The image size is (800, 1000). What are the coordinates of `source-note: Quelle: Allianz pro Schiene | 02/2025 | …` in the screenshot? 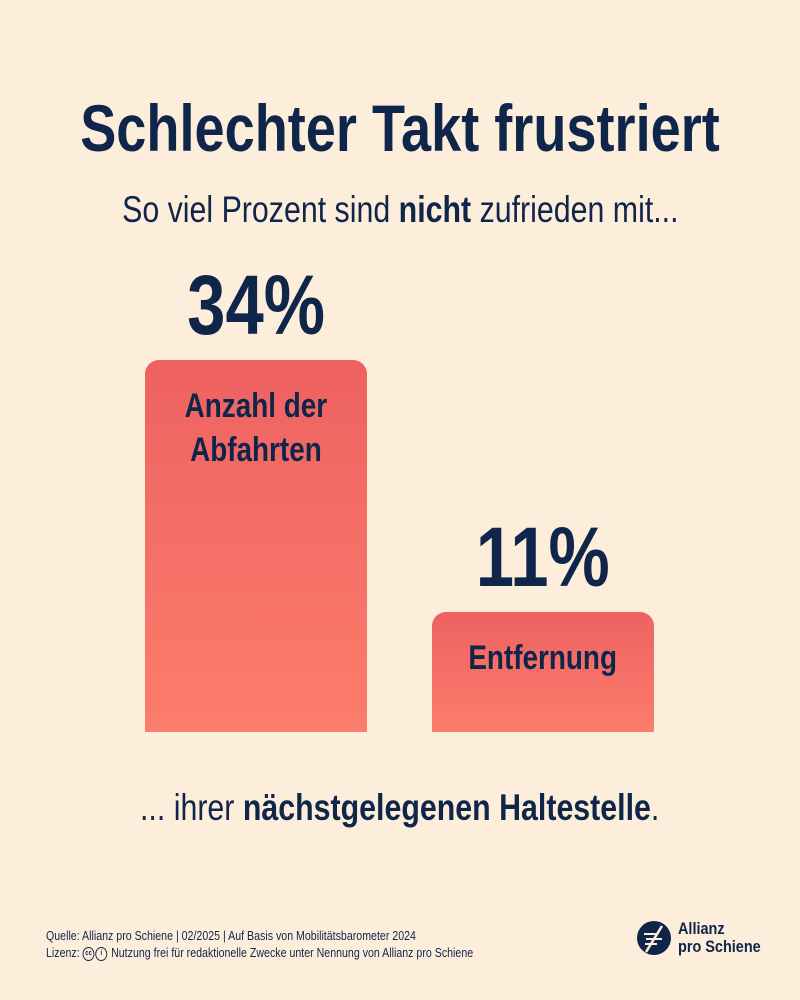 It's located at (231, 936).